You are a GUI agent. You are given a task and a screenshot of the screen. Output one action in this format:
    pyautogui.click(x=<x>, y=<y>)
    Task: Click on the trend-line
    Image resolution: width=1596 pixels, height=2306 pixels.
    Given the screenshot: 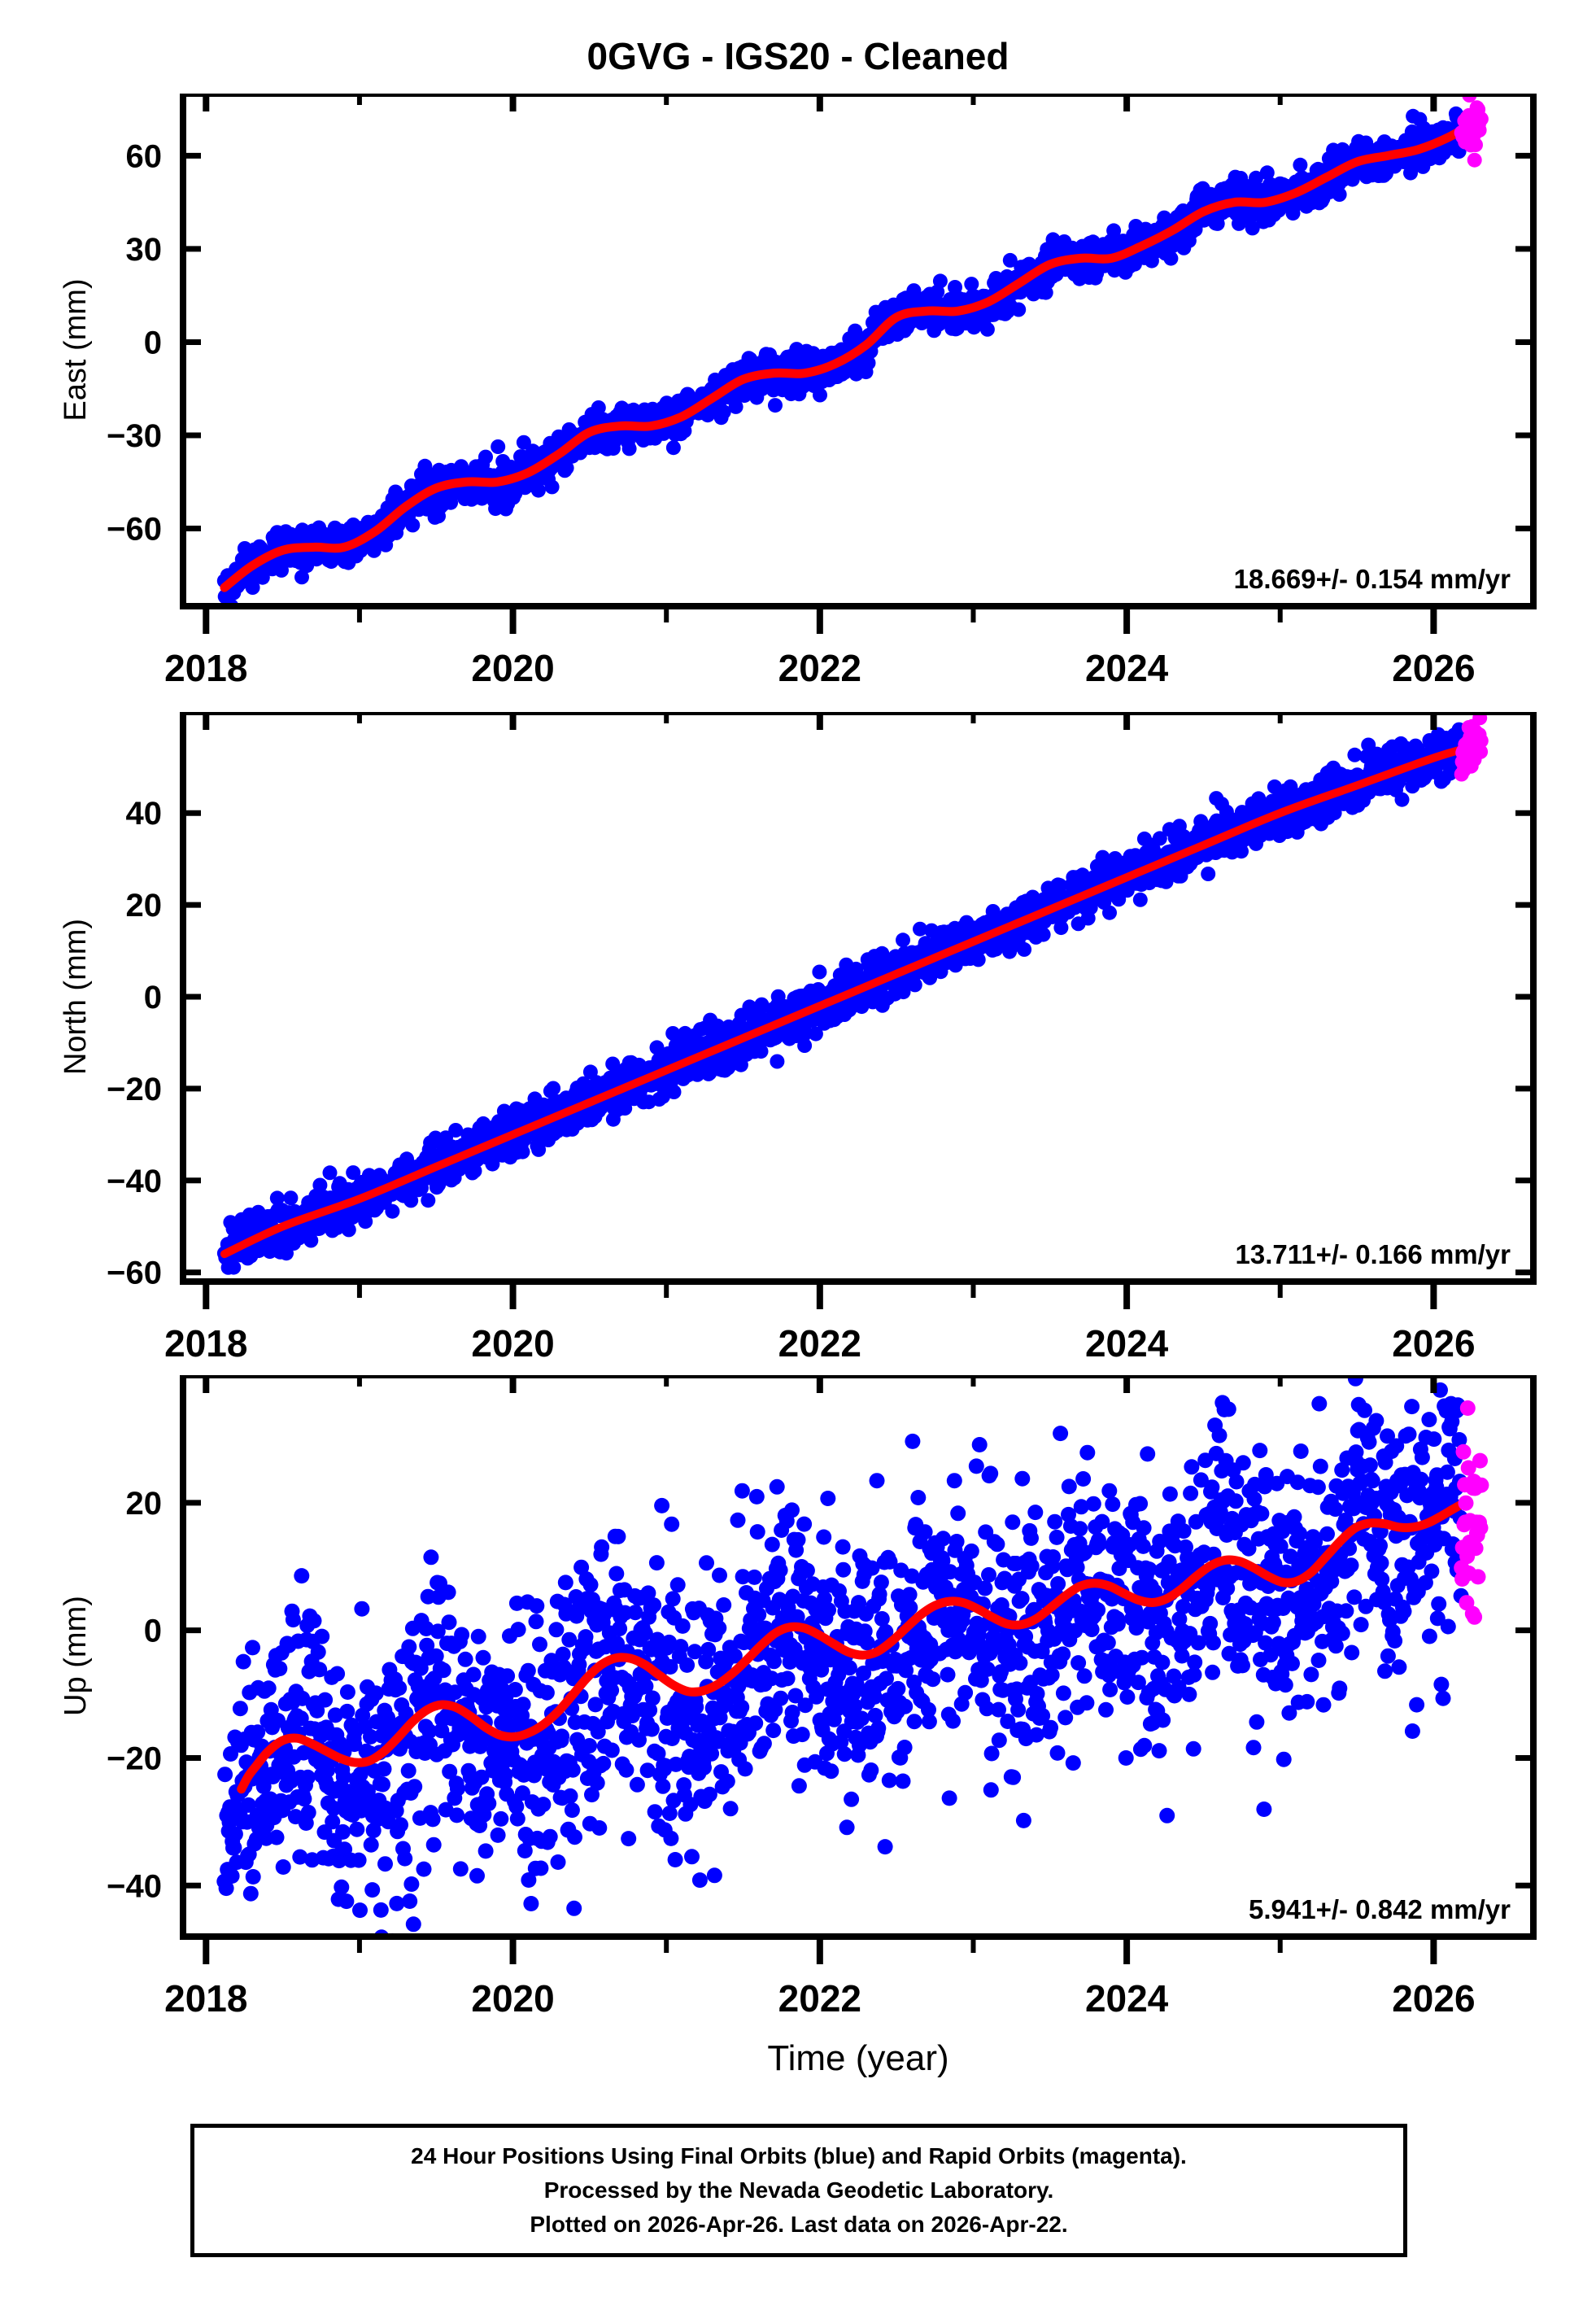 What is the action you would take?
    pyautogui.click(x=853, y=1646)
    